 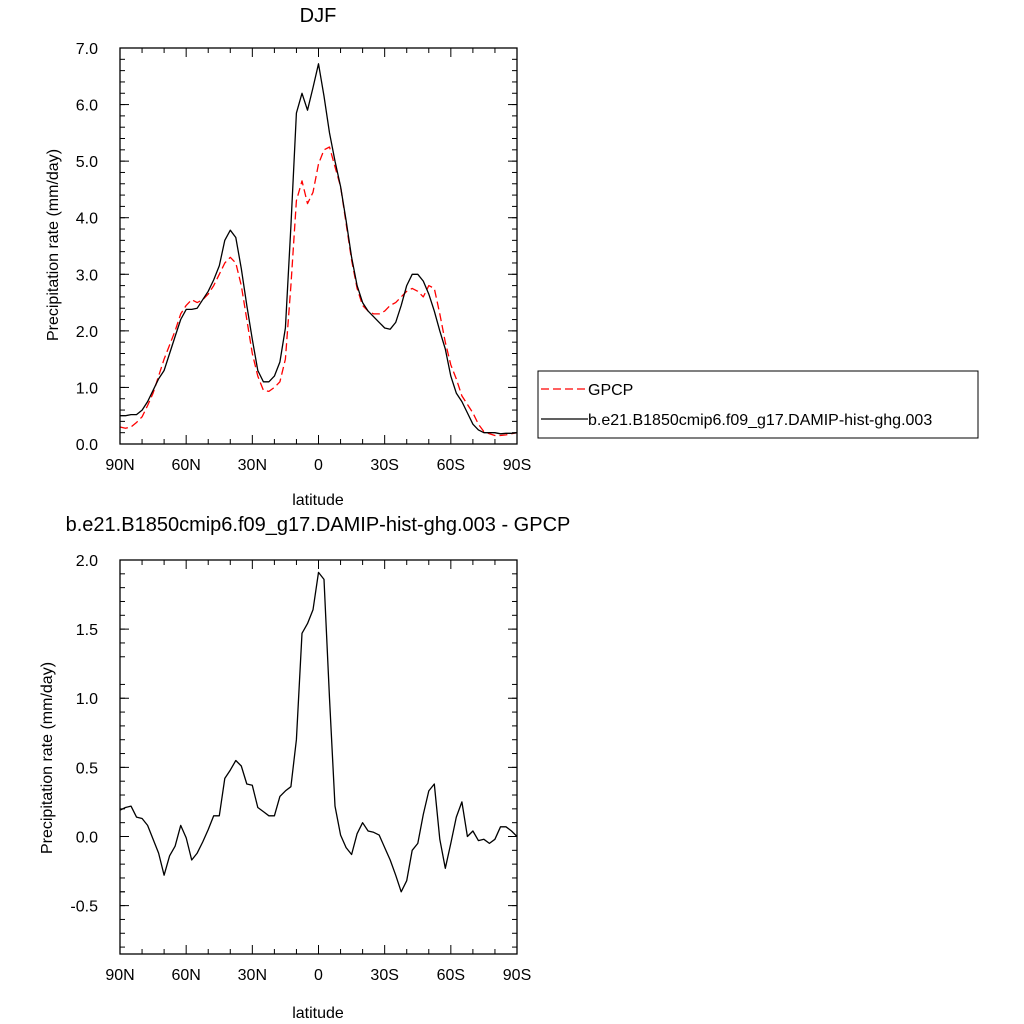 I want to click on legend-label-gpcp: GPCP, so click(x=610, y=390).